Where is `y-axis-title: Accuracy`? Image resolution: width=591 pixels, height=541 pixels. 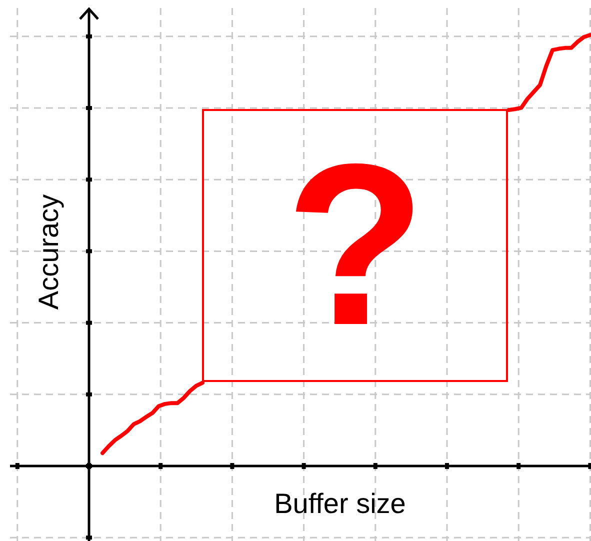 y-axis-title: Accuracy is located at coordinates (48, 252).